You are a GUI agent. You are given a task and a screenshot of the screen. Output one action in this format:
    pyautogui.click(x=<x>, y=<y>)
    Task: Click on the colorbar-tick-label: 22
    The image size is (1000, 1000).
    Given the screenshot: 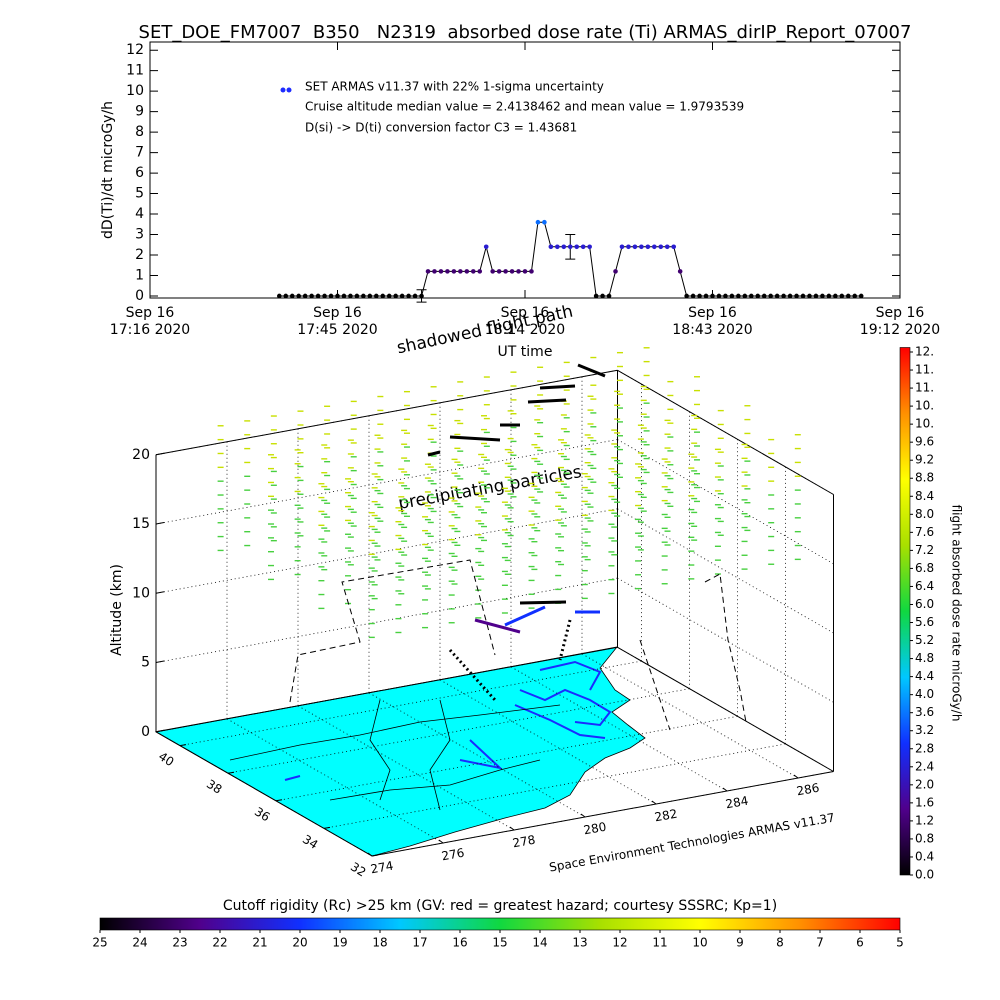 What is the action you would take?
    pyautogui.click(x=219, y=943)
    